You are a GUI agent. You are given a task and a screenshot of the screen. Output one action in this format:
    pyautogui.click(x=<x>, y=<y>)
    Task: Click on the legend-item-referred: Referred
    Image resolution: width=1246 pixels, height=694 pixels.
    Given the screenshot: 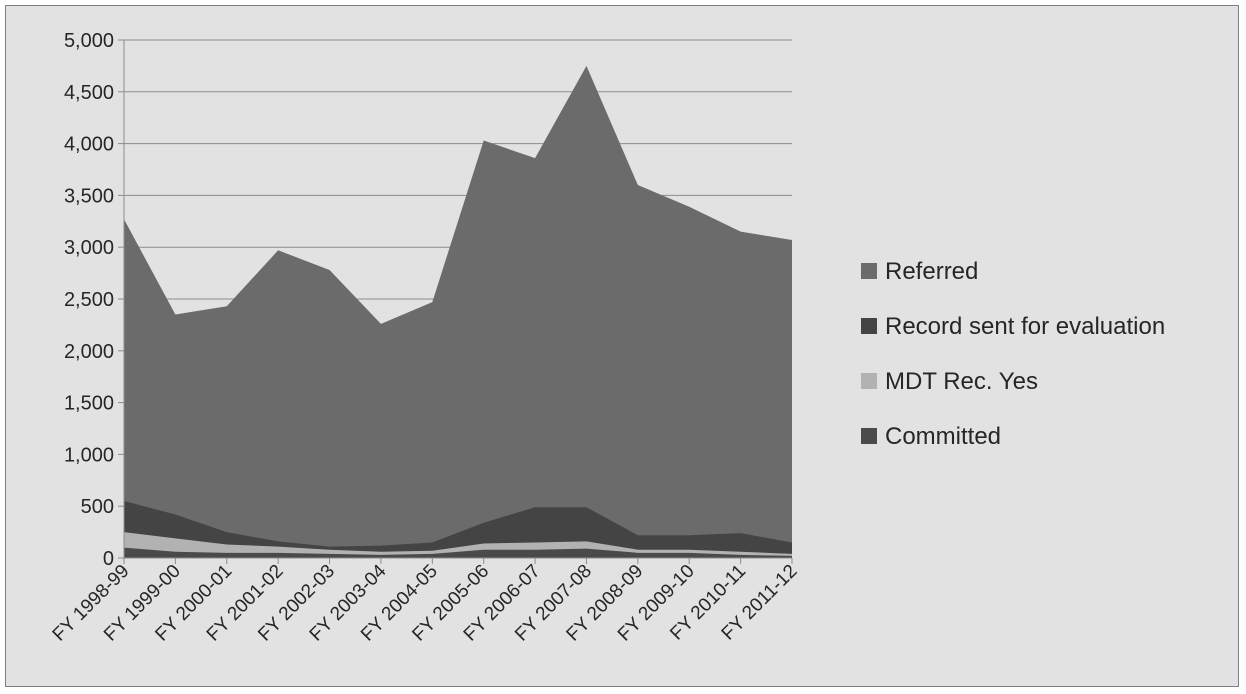 What is the action you would take?
    pyautogui.click(x=919, y=271)
    